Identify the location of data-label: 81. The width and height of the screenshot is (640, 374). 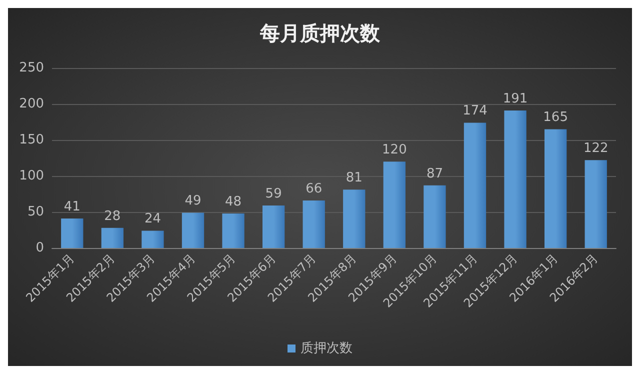
(354, 178).